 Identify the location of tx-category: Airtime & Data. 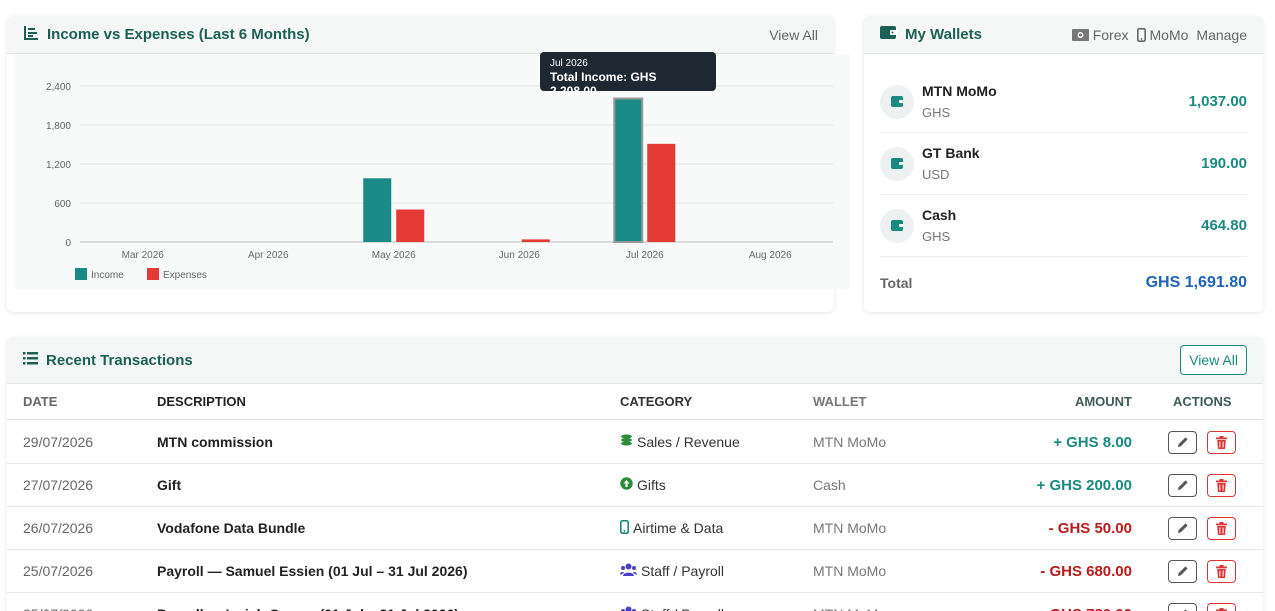
(671, 528).